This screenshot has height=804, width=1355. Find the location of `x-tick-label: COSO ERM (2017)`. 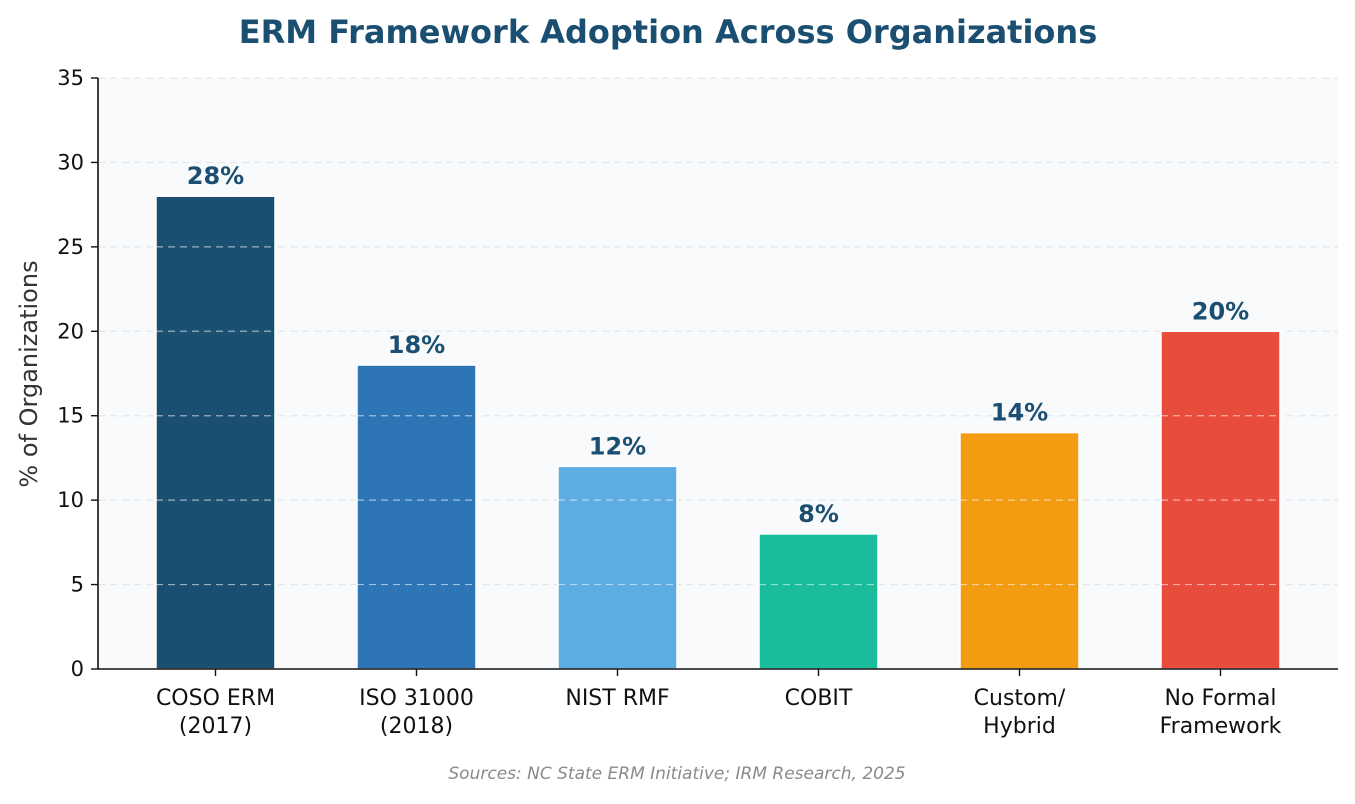

x-tick-label: COSO ERM (2017) is located at coordinates (215, 712).